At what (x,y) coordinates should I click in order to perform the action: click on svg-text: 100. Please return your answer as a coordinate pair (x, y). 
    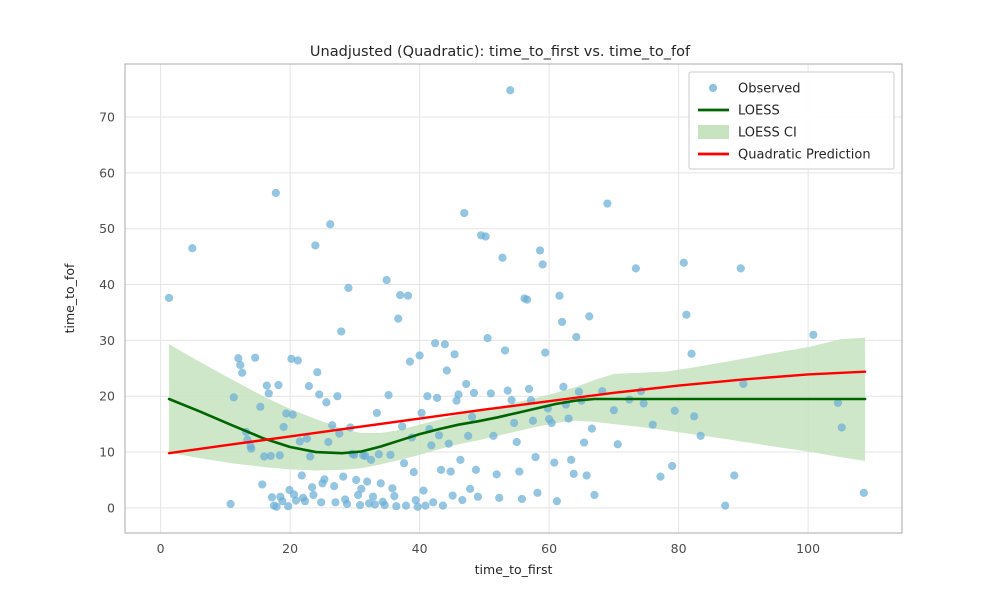
    Looking at the image, I should click on (808, 548).